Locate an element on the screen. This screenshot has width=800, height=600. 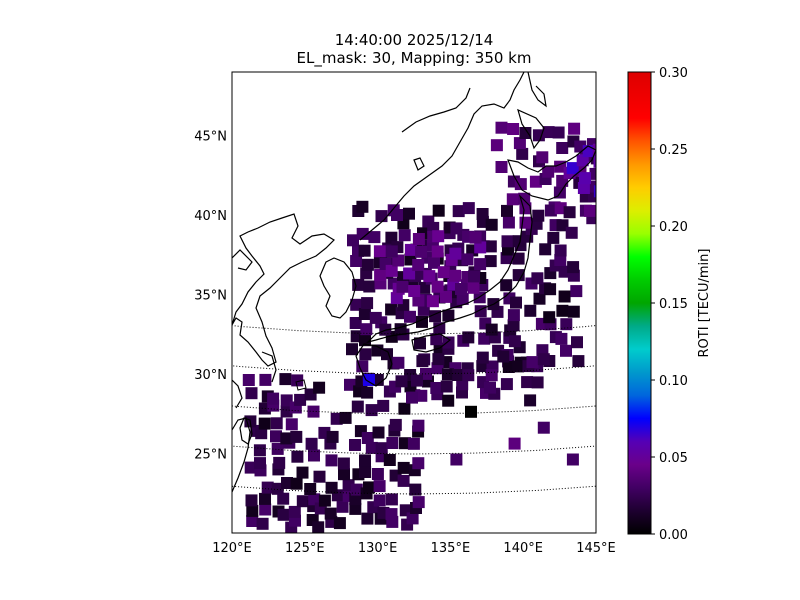
colorbar-tick-label: 0.25 is located at coordinates (673, 150).